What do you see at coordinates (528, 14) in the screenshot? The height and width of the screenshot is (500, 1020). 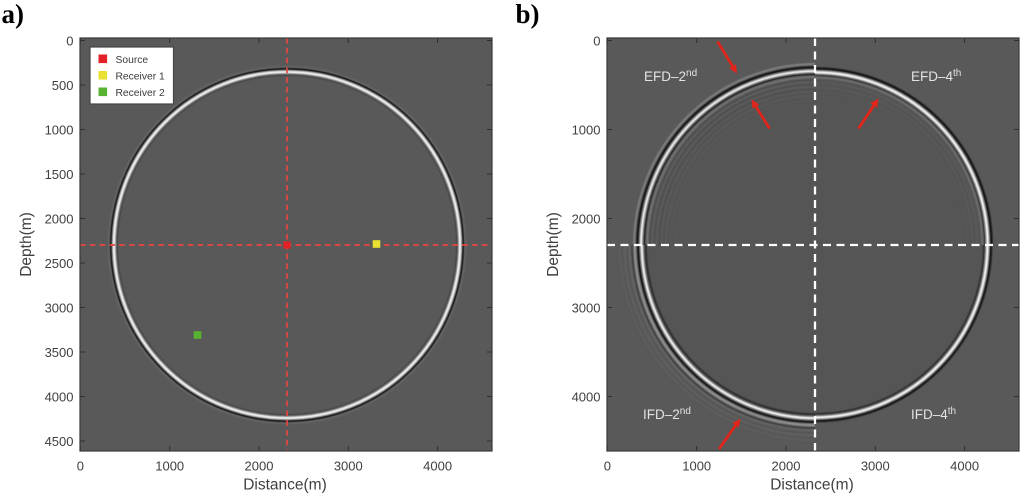 I see `svg-text: b)` at bounding box center [528, 14].